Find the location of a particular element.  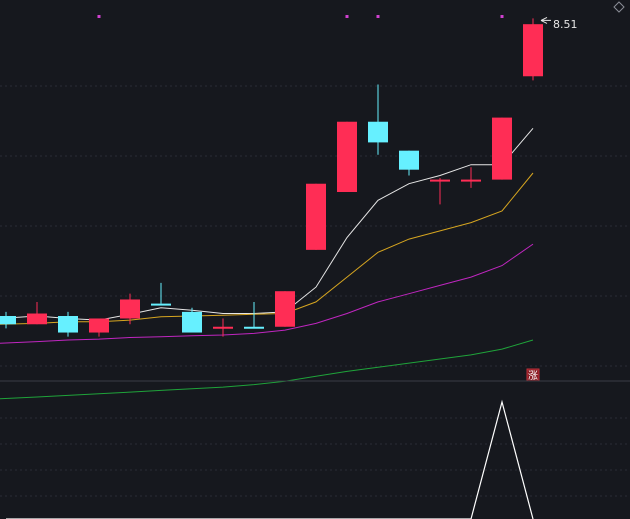

last-price-label: 8.51 is located at coordinates (565, 24).